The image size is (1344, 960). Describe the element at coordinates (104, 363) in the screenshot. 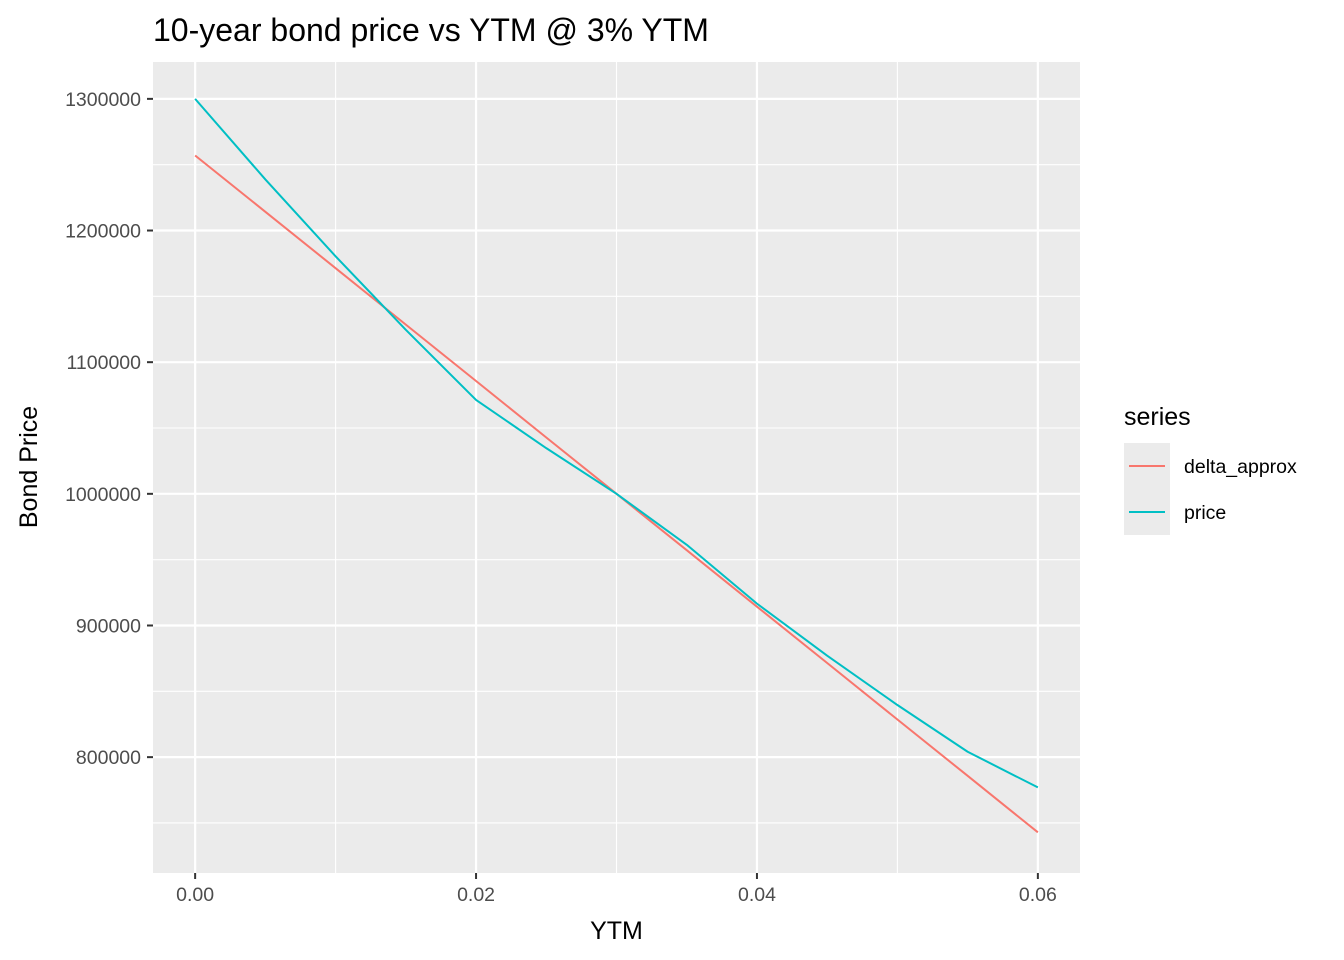

I see `y-tick-label: 1100000` at that location.